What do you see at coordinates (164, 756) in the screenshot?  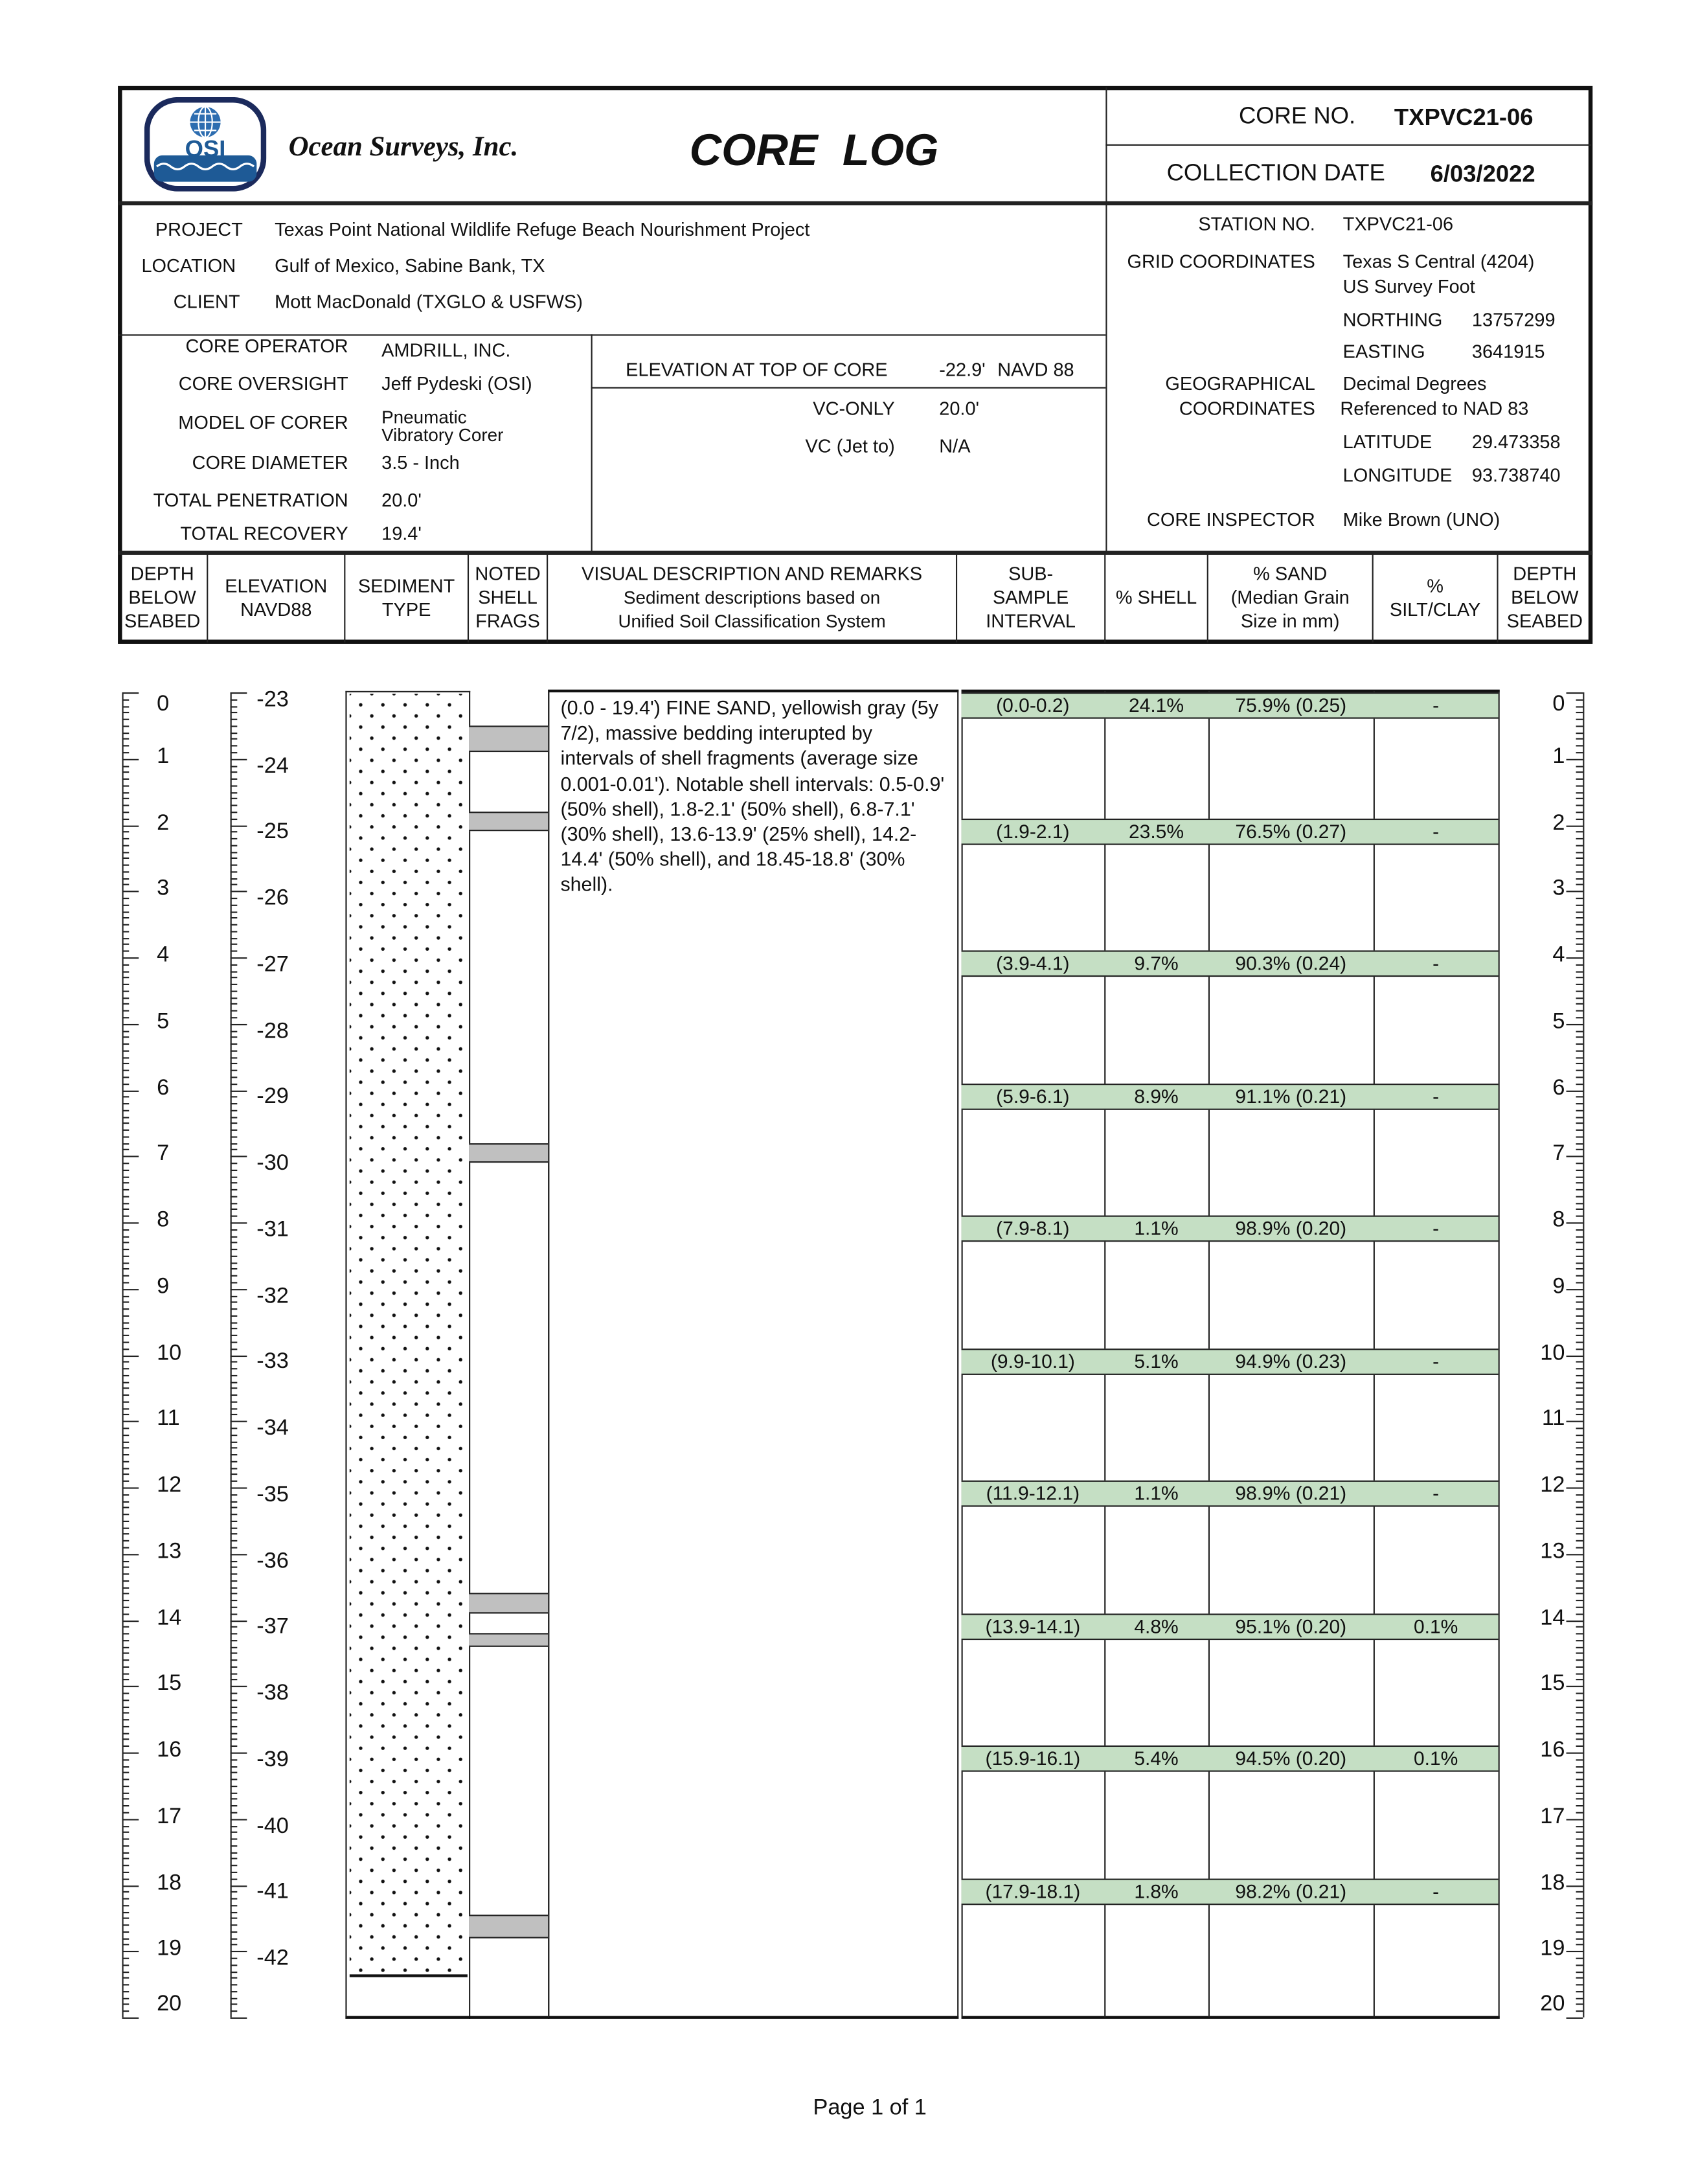 I see `depth-label: 1` at bounding box center [164, 756].